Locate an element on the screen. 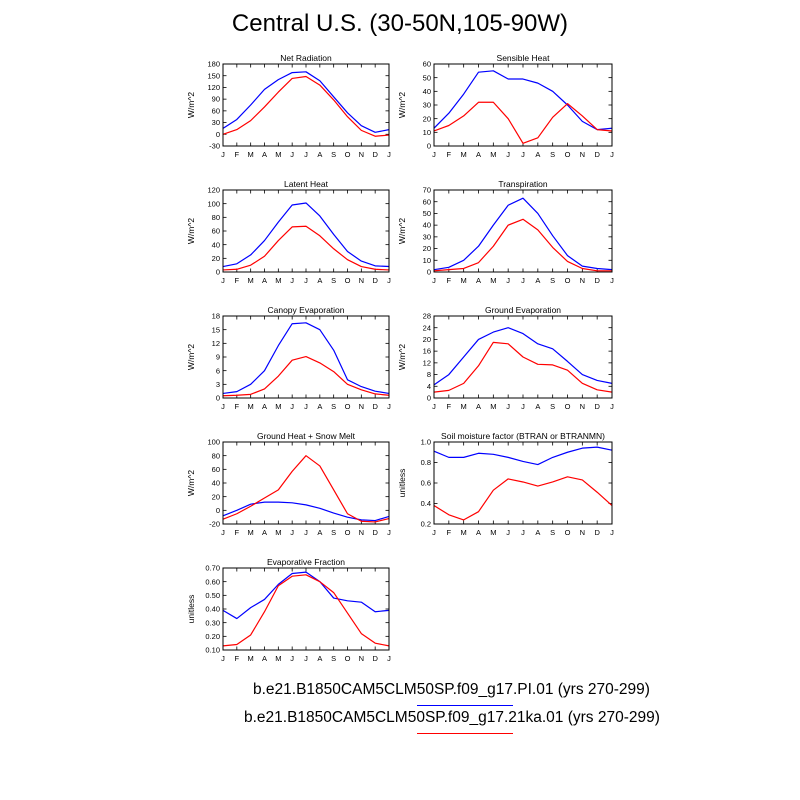 The width and height of the screenshot is (800, 800). y-tick-label: 12 is located at coordinates (427, 362).